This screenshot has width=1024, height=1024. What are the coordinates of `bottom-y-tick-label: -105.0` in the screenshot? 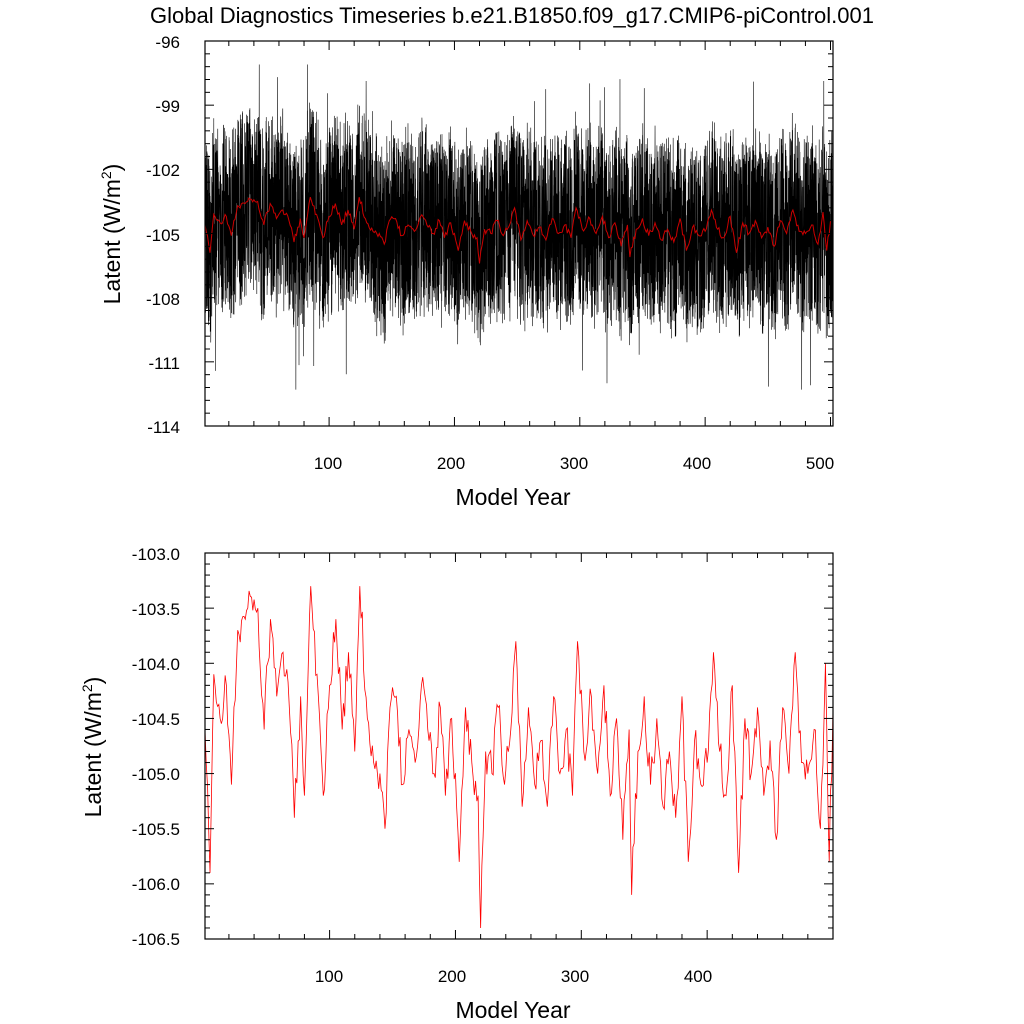 It's located at (156, 774).